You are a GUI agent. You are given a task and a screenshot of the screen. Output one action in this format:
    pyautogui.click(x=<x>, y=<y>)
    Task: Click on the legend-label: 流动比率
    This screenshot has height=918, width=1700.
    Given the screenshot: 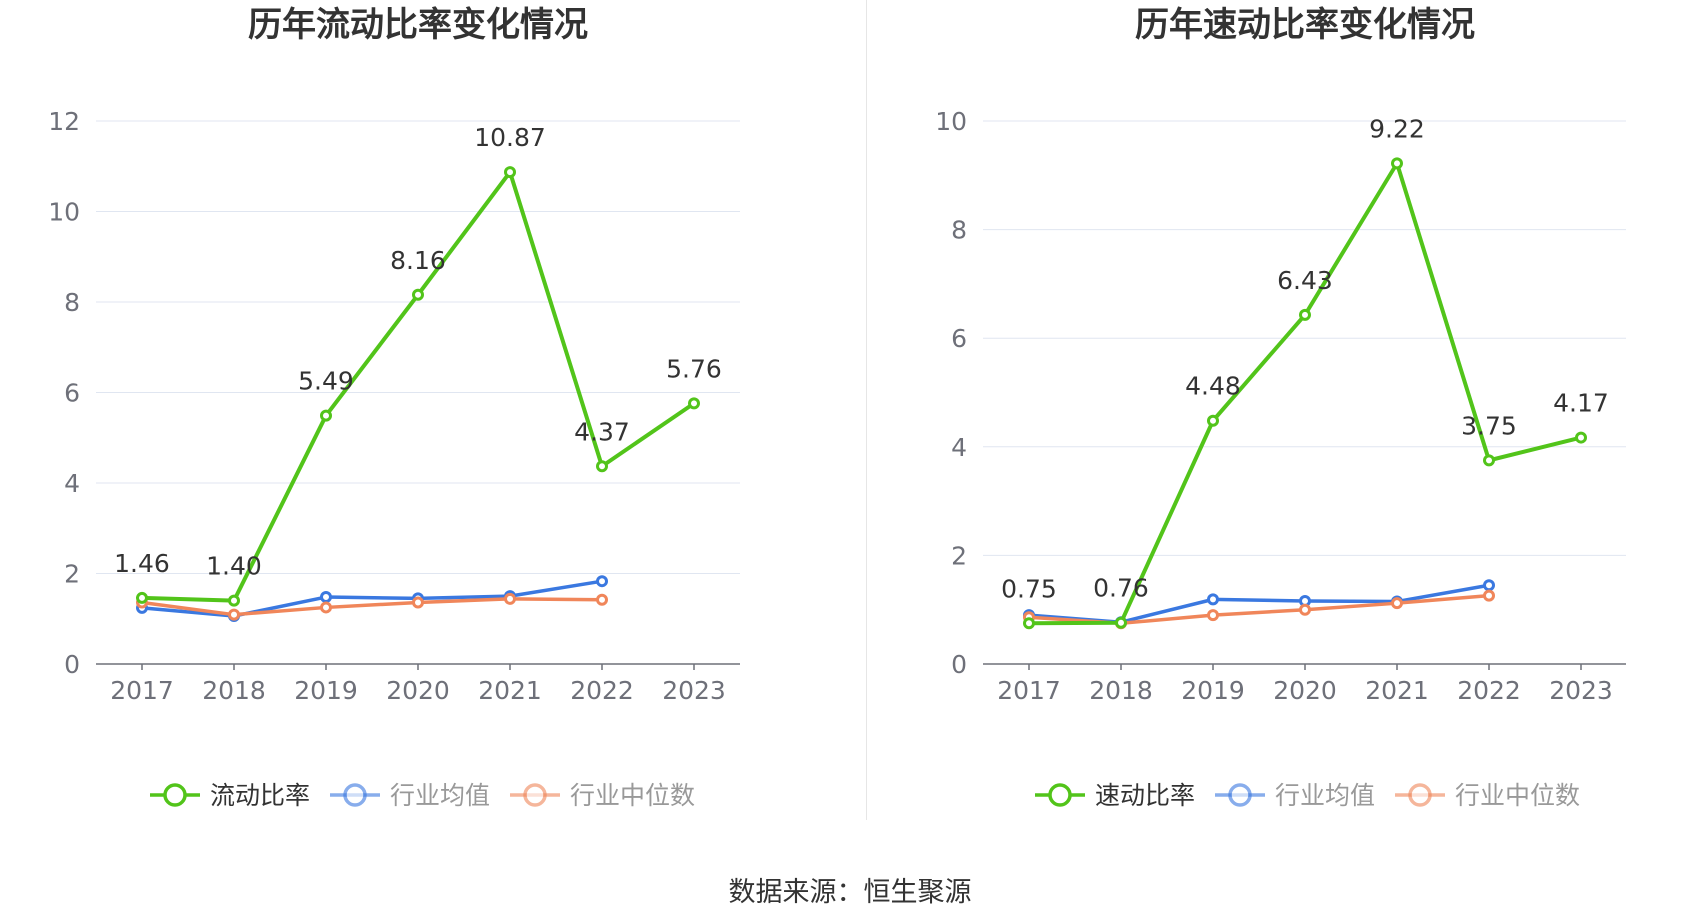 What is the action you would take?
    pyautogui.click(x=260, y=795)
    